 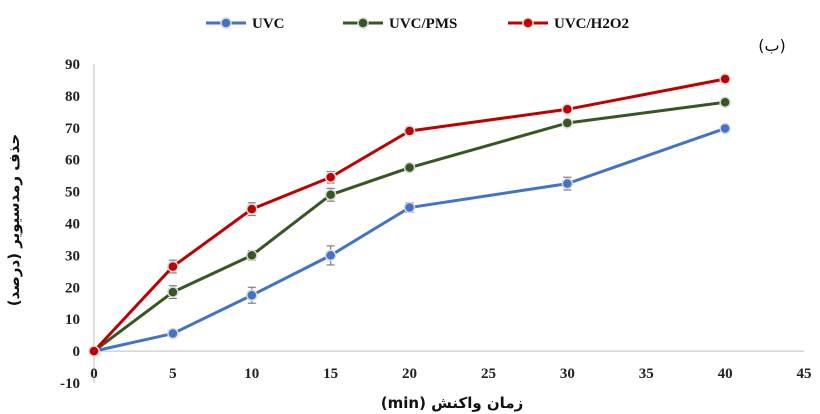 What do you see at coordinates (423, 24) in the screenshot?
I see `legend-label: UVC/PMS` at bounding box center [423, 24].